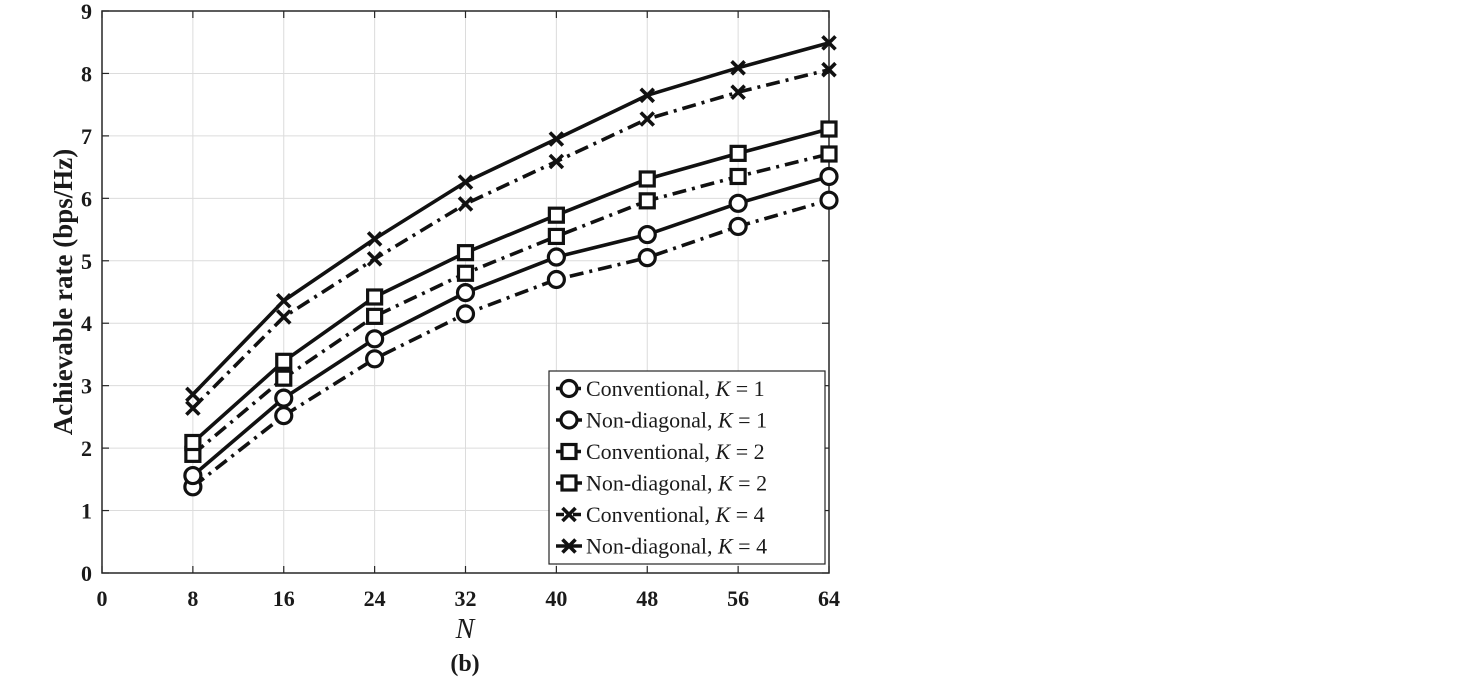  I want to click on x-tick-label: 0, so click(102, 598).